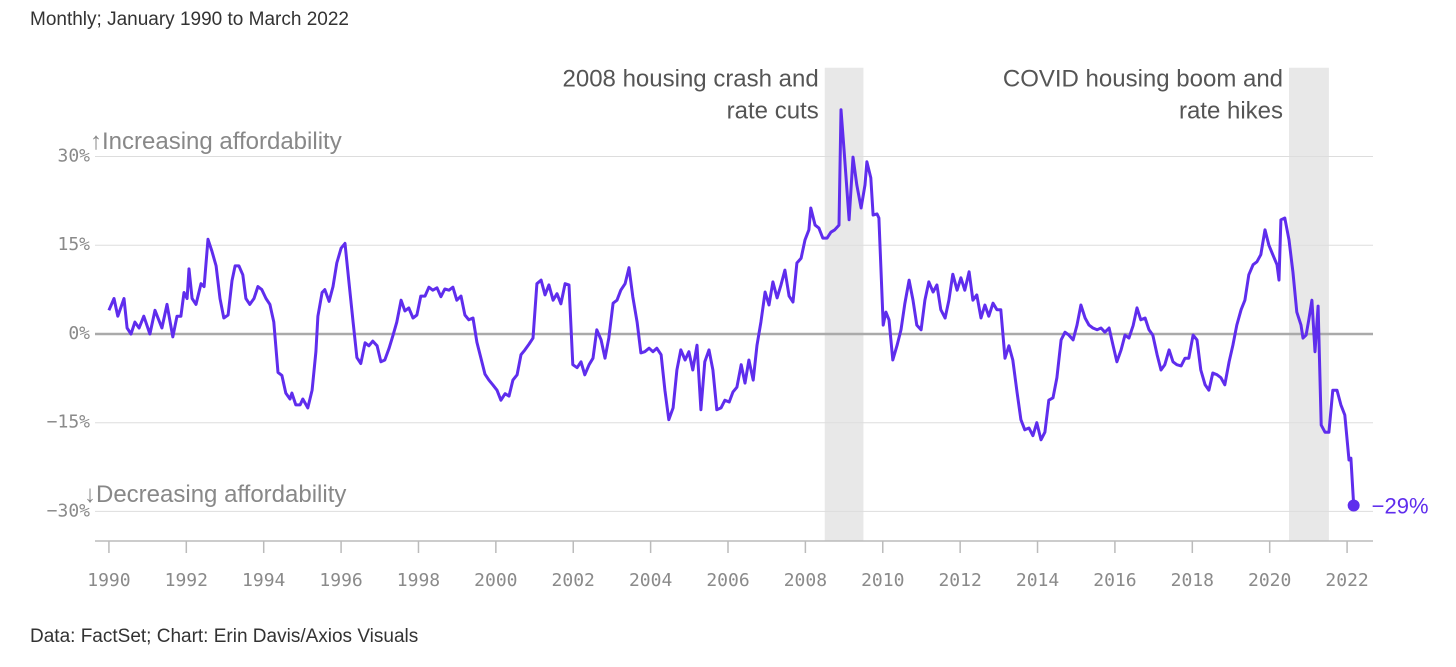 This screenshot has height=667, width=1456. Describe the element at coordinates (73, 155) in the screenshot. I see `y-tick-label: 30%` at that location.